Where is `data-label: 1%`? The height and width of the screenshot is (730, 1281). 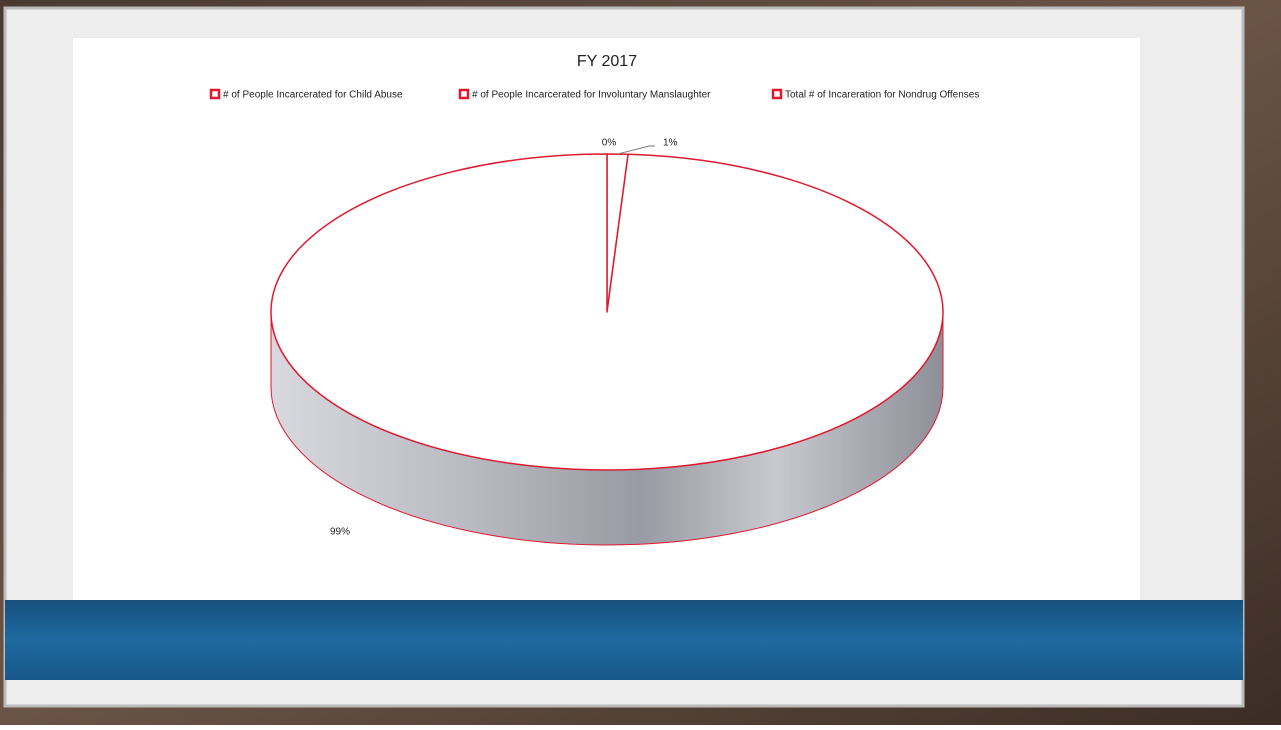
data-label: 1% is located at coordinates (670, 143).